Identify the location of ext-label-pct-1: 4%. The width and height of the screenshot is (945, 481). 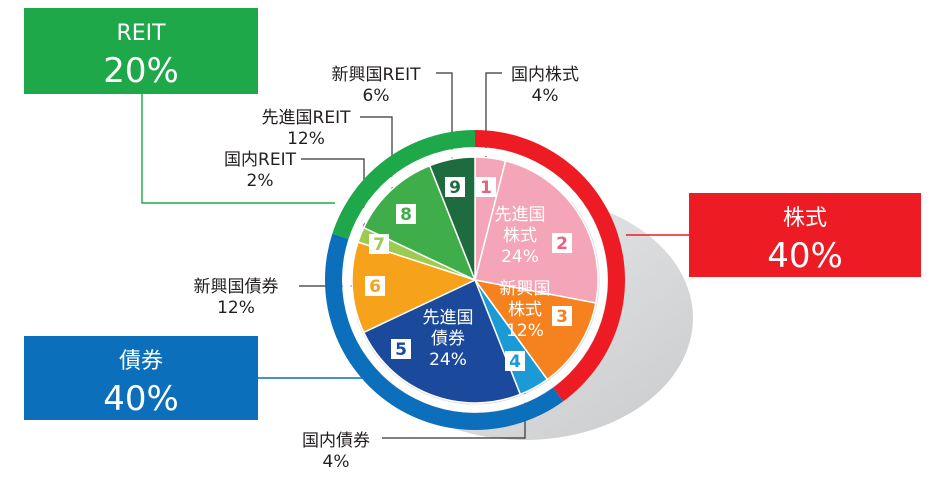
(545, 96).